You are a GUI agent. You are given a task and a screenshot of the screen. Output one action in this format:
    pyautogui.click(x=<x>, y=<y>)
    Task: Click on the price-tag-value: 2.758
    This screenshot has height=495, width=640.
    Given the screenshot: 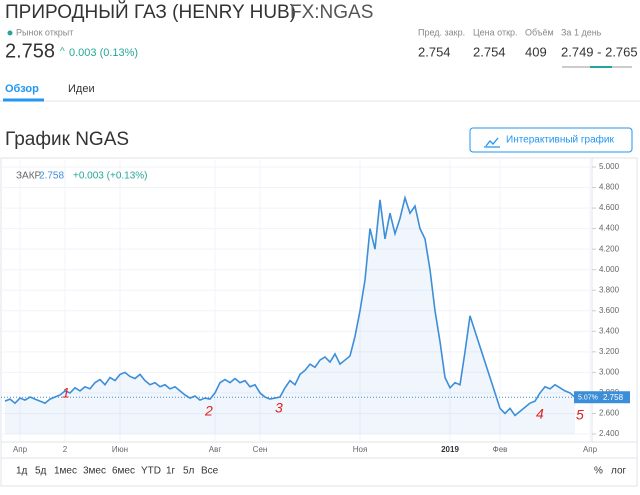 What is the action you would take?
    pyautogui.click(x=613, y=397)
    